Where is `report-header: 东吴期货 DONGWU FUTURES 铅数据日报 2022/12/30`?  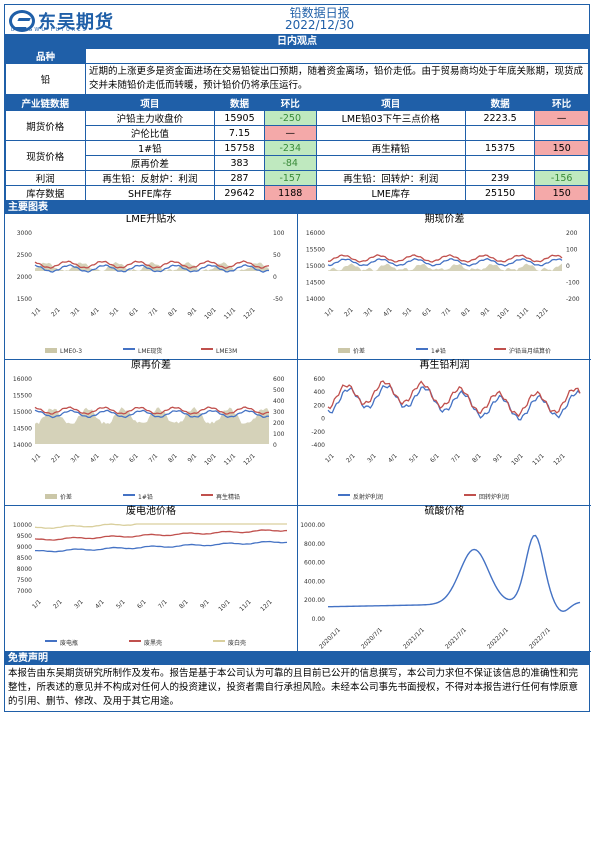
report-header: 东吴期货 DONGWU FUTURES 铅数据日报 2022/12/30 is located at coordinates (297, 20).